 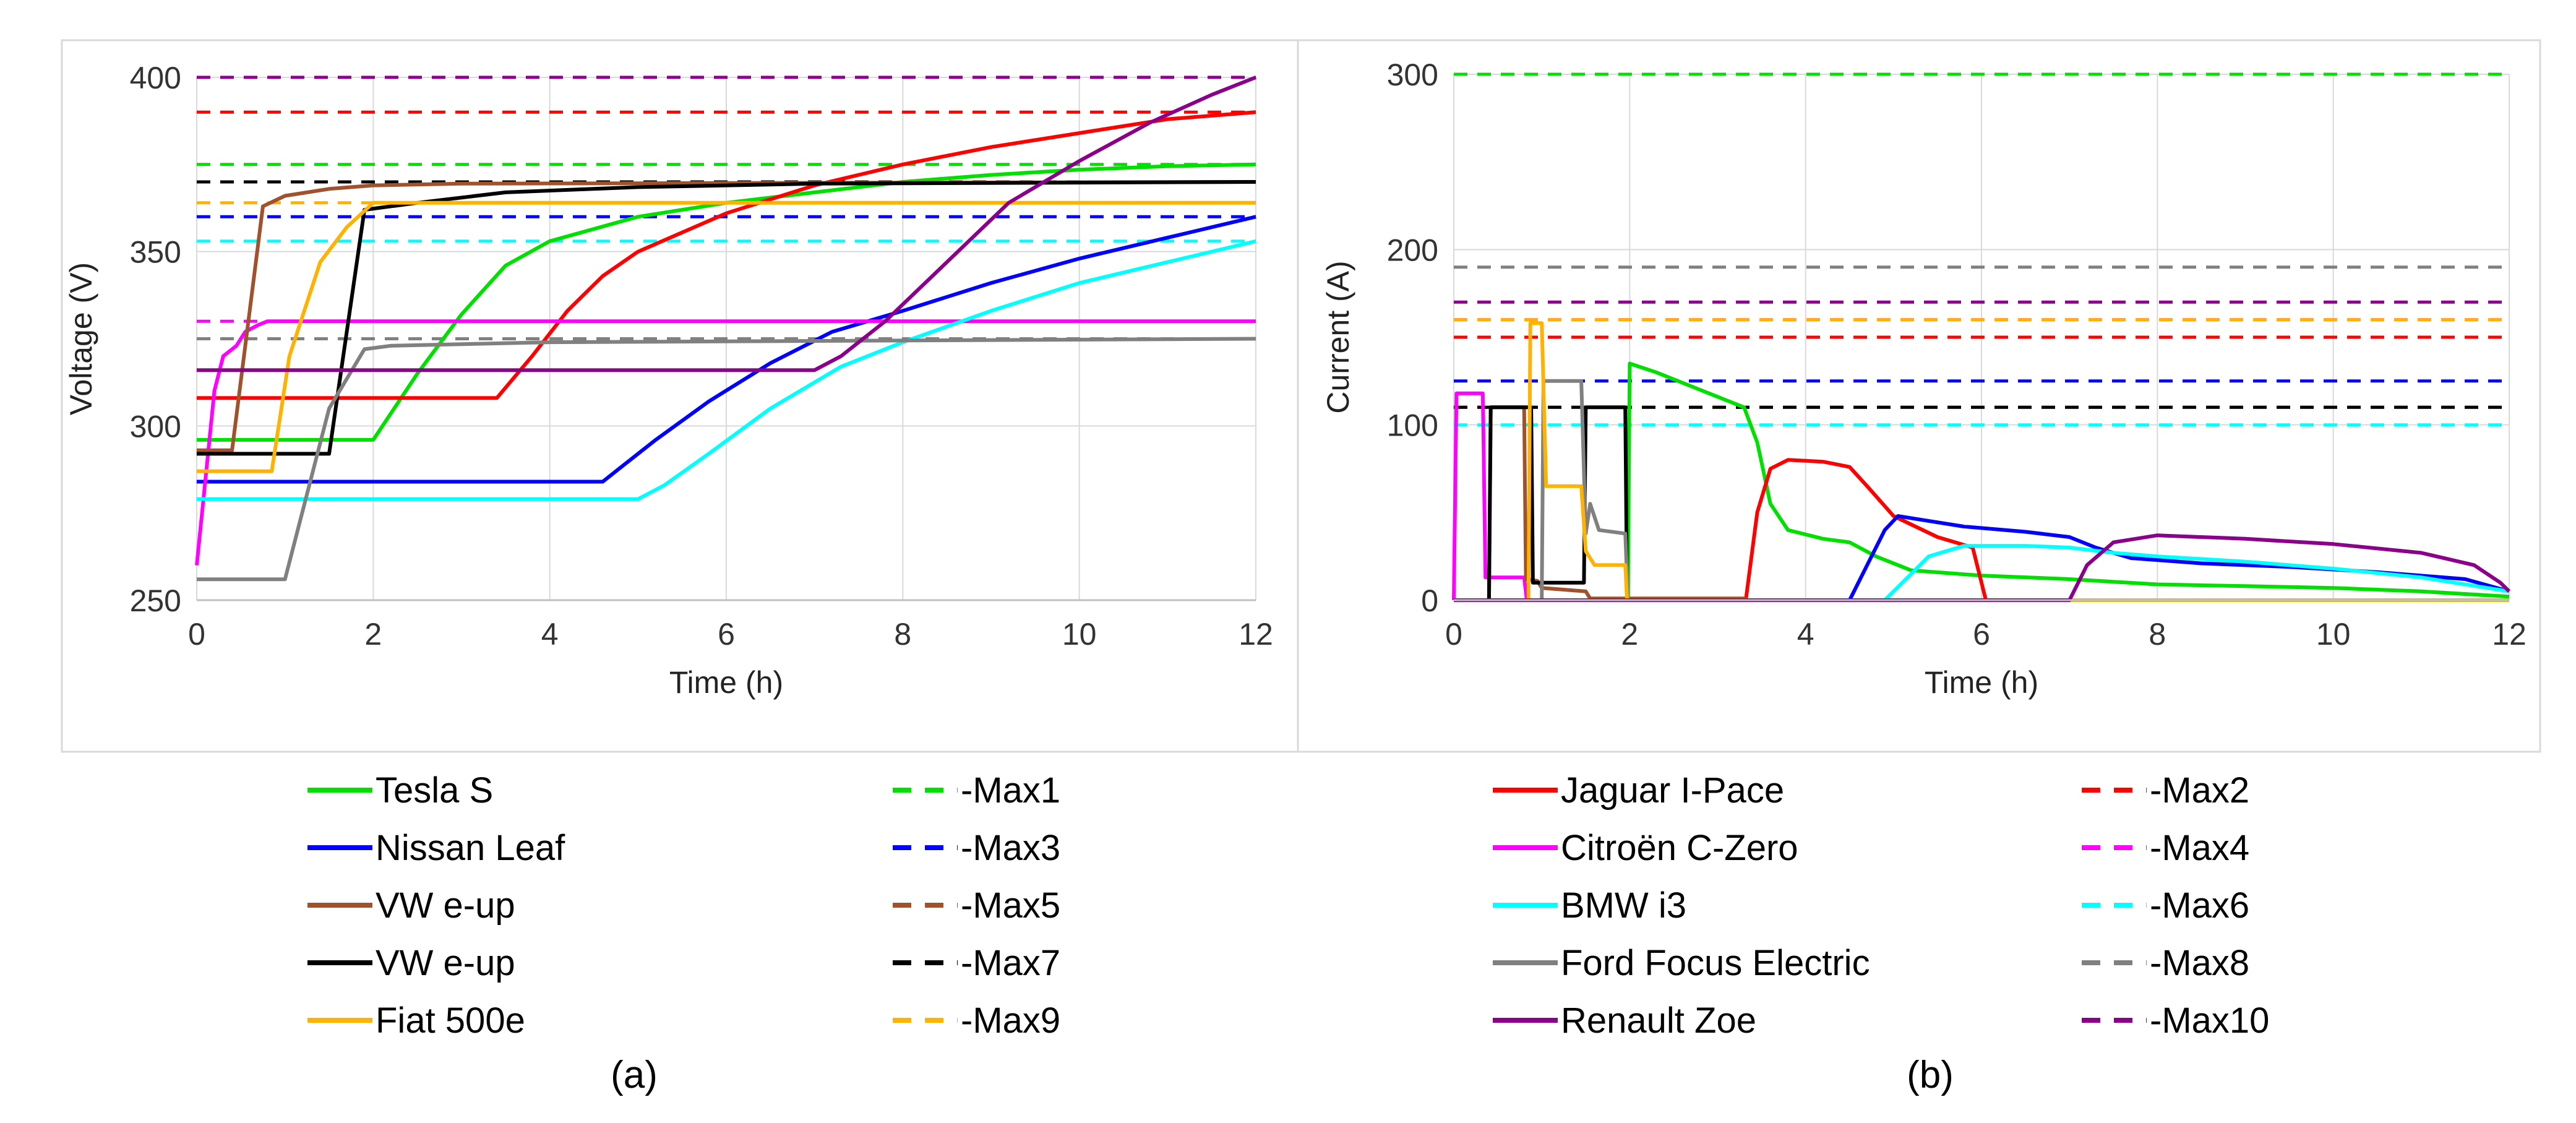 I want to click on panel-b-label: (b), so click(x=1930, y=1075).